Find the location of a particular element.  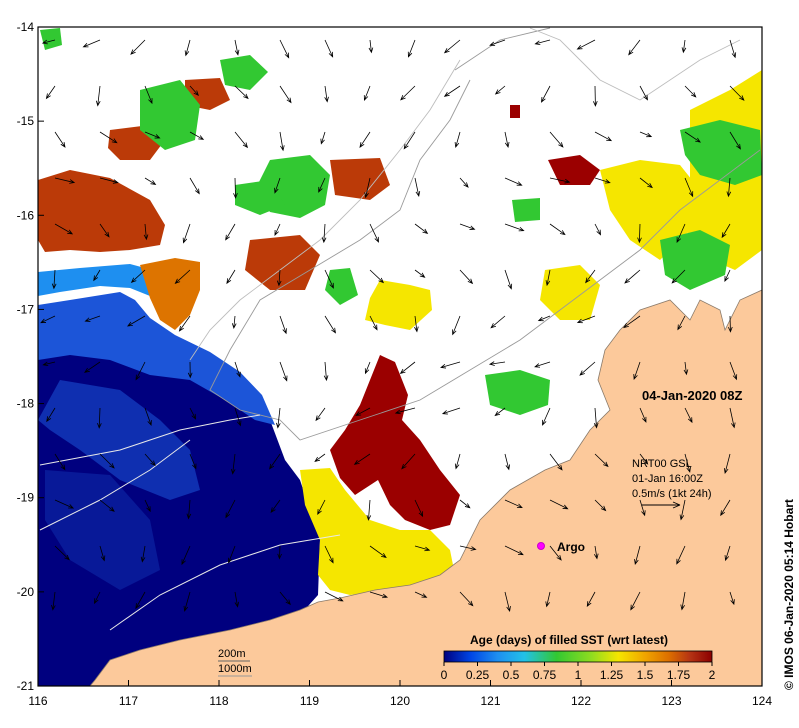

y-tick-label: -17 is located at coordinates (26, 309).